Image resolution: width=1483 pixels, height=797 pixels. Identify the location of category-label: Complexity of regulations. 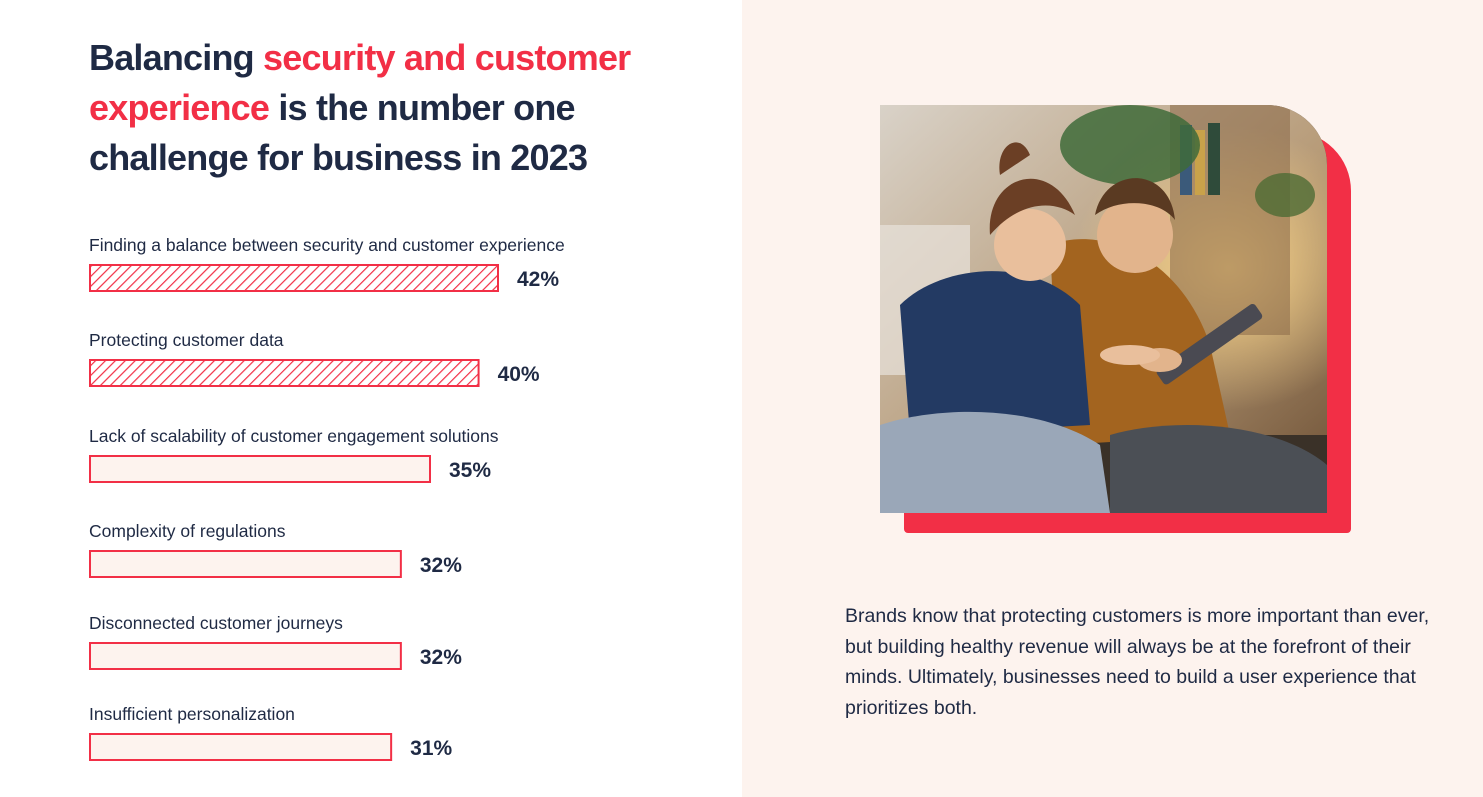
(187, 531).